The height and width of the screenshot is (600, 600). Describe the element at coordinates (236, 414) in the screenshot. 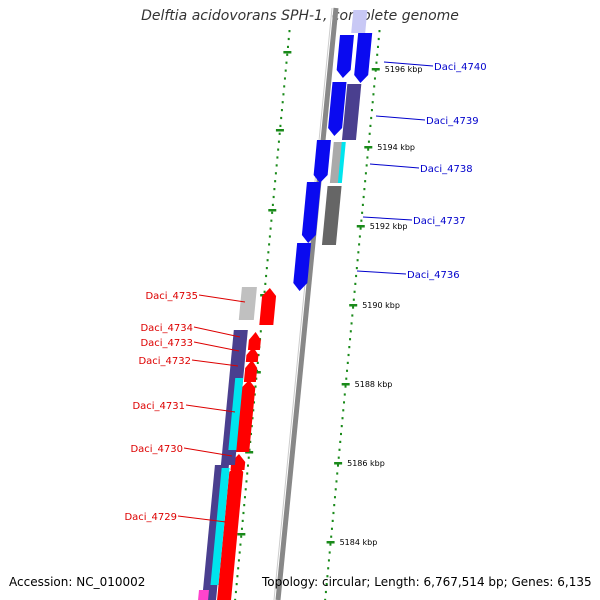

I see `feature-cyan` at that location.